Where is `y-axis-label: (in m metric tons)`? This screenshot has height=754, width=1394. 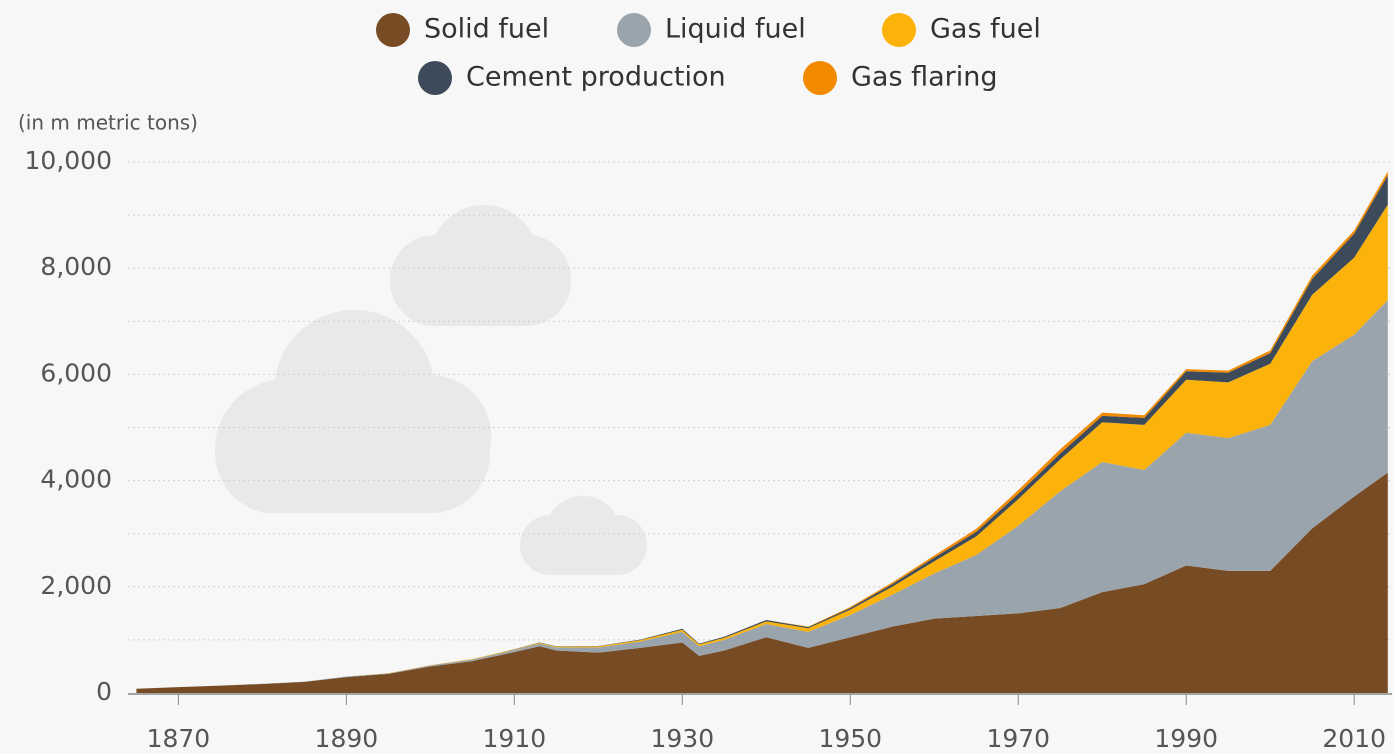
y-axis-label: (in m metric tons) is located at coordinates (108, 123).